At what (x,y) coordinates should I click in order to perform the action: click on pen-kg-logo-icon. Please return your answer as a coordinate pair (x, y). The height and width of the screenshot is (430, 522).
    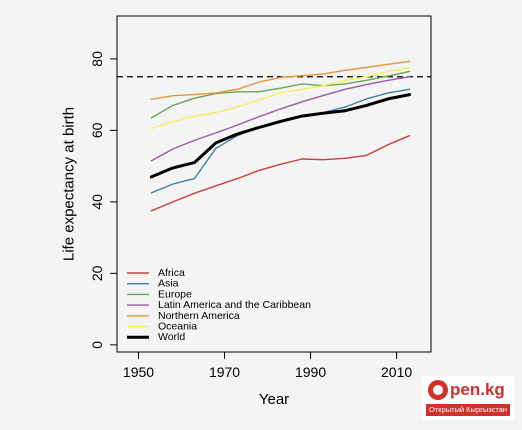
    Looking at the image, I should click on (438, 390).